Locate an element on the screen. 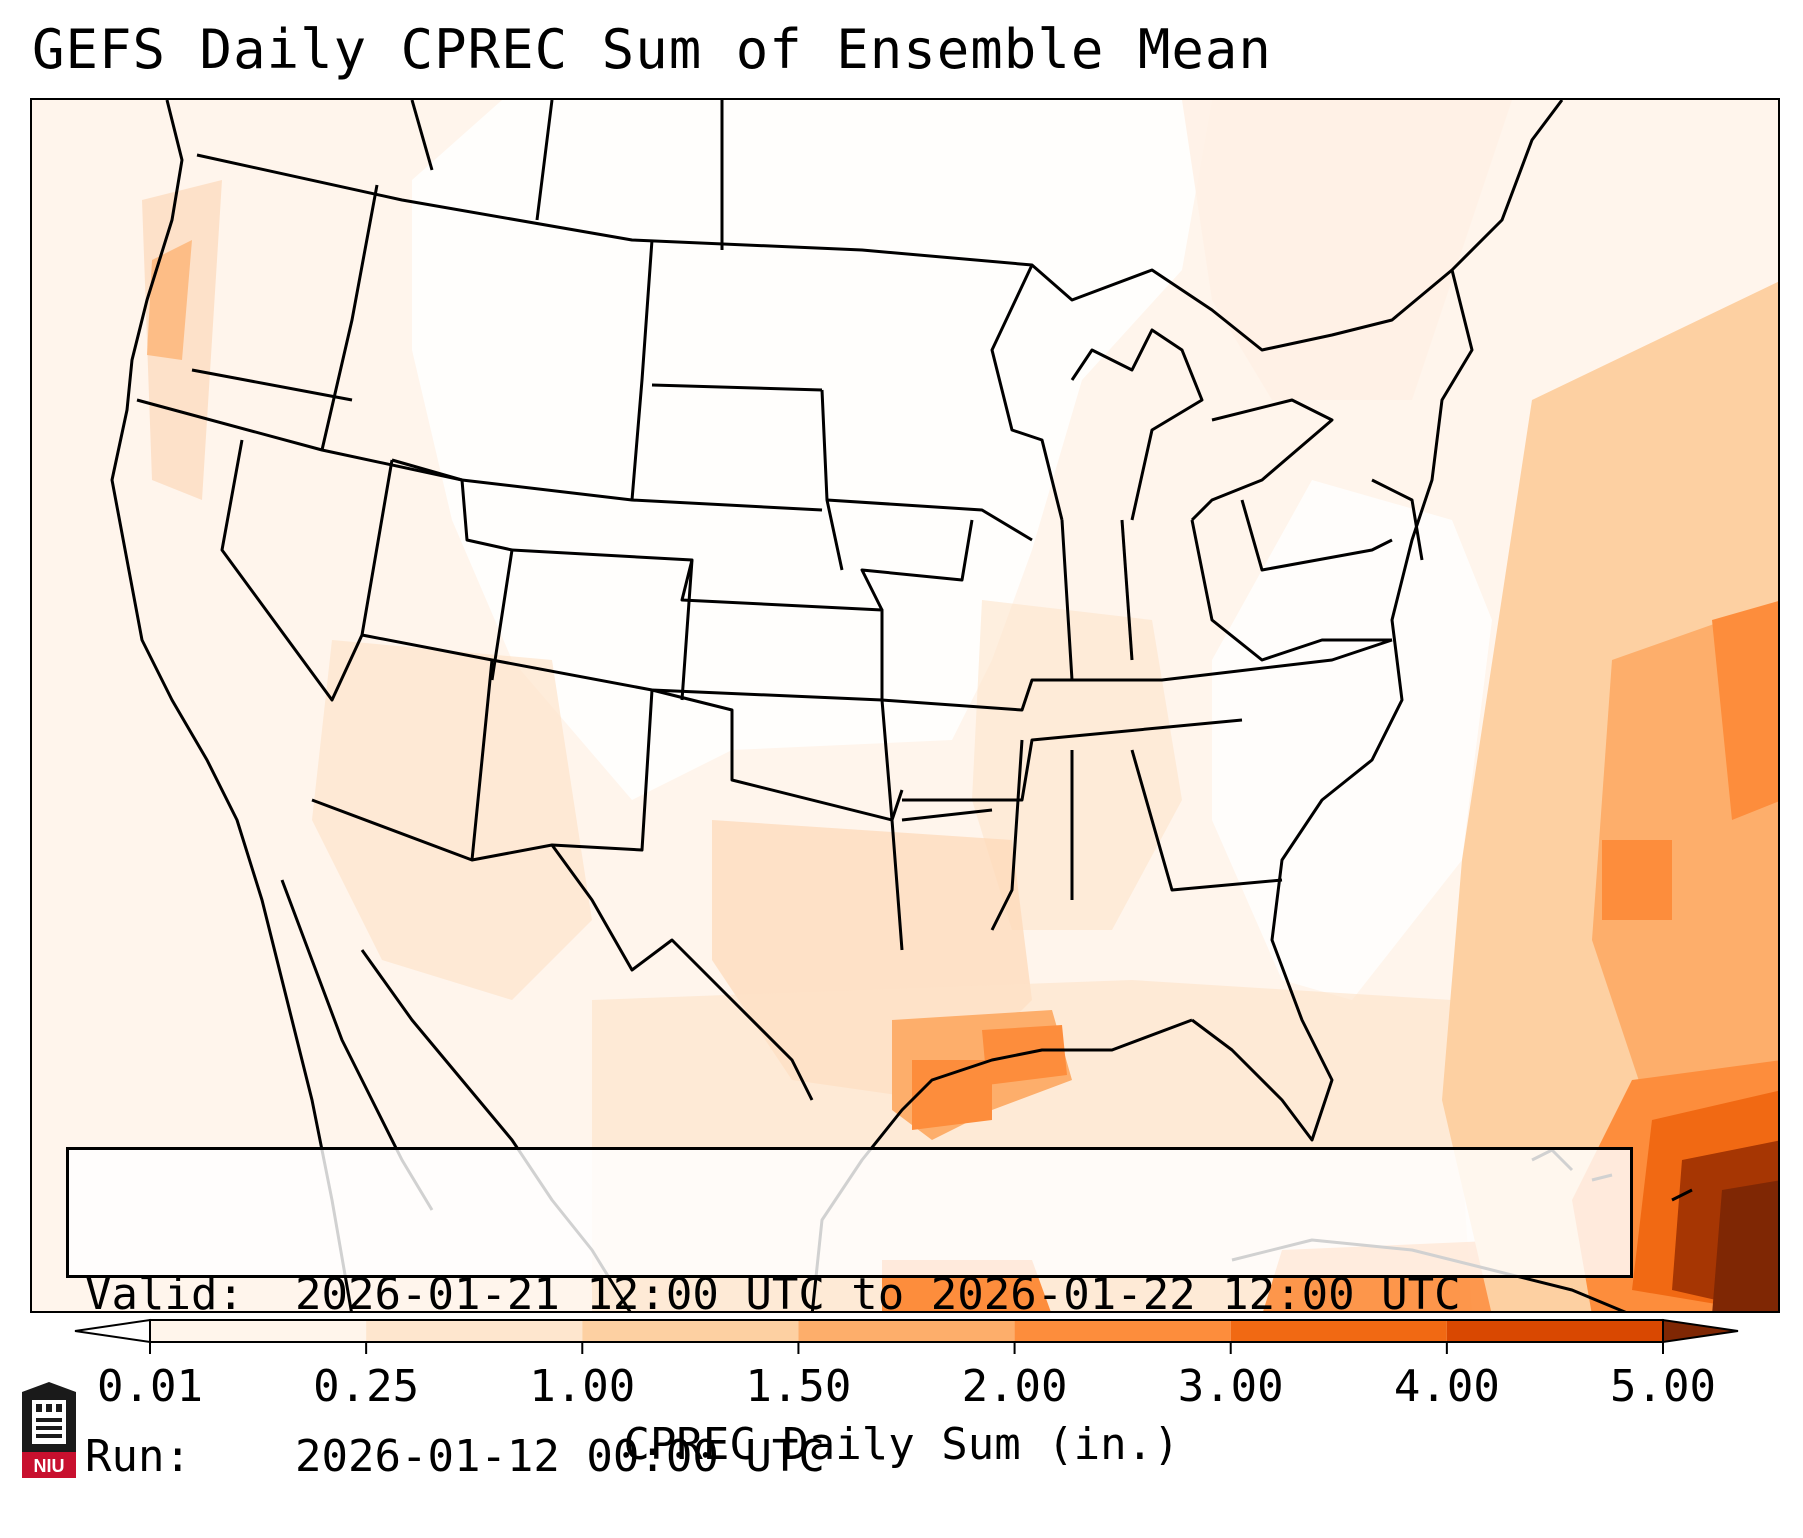  valid-label: Valid: is located at coordinates (164, 1294).